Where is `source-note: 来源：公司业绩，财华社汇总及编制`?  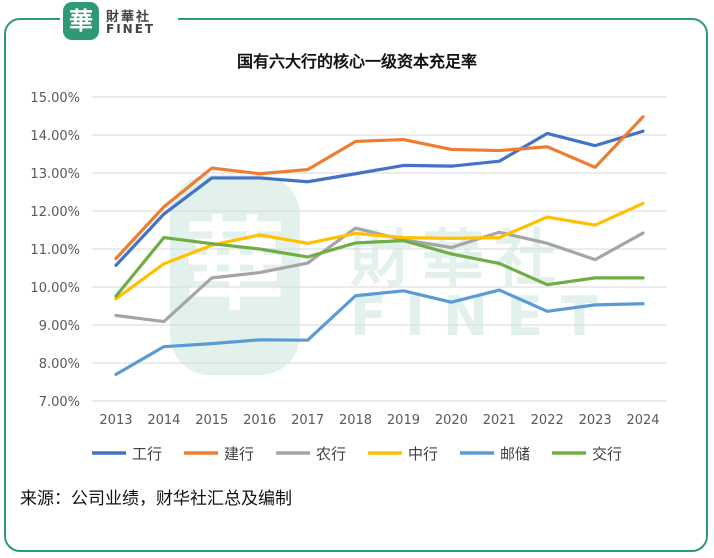
source-note: 来源：公司业绩，财华社汇总及编制 is located at coordinates (156, 499).